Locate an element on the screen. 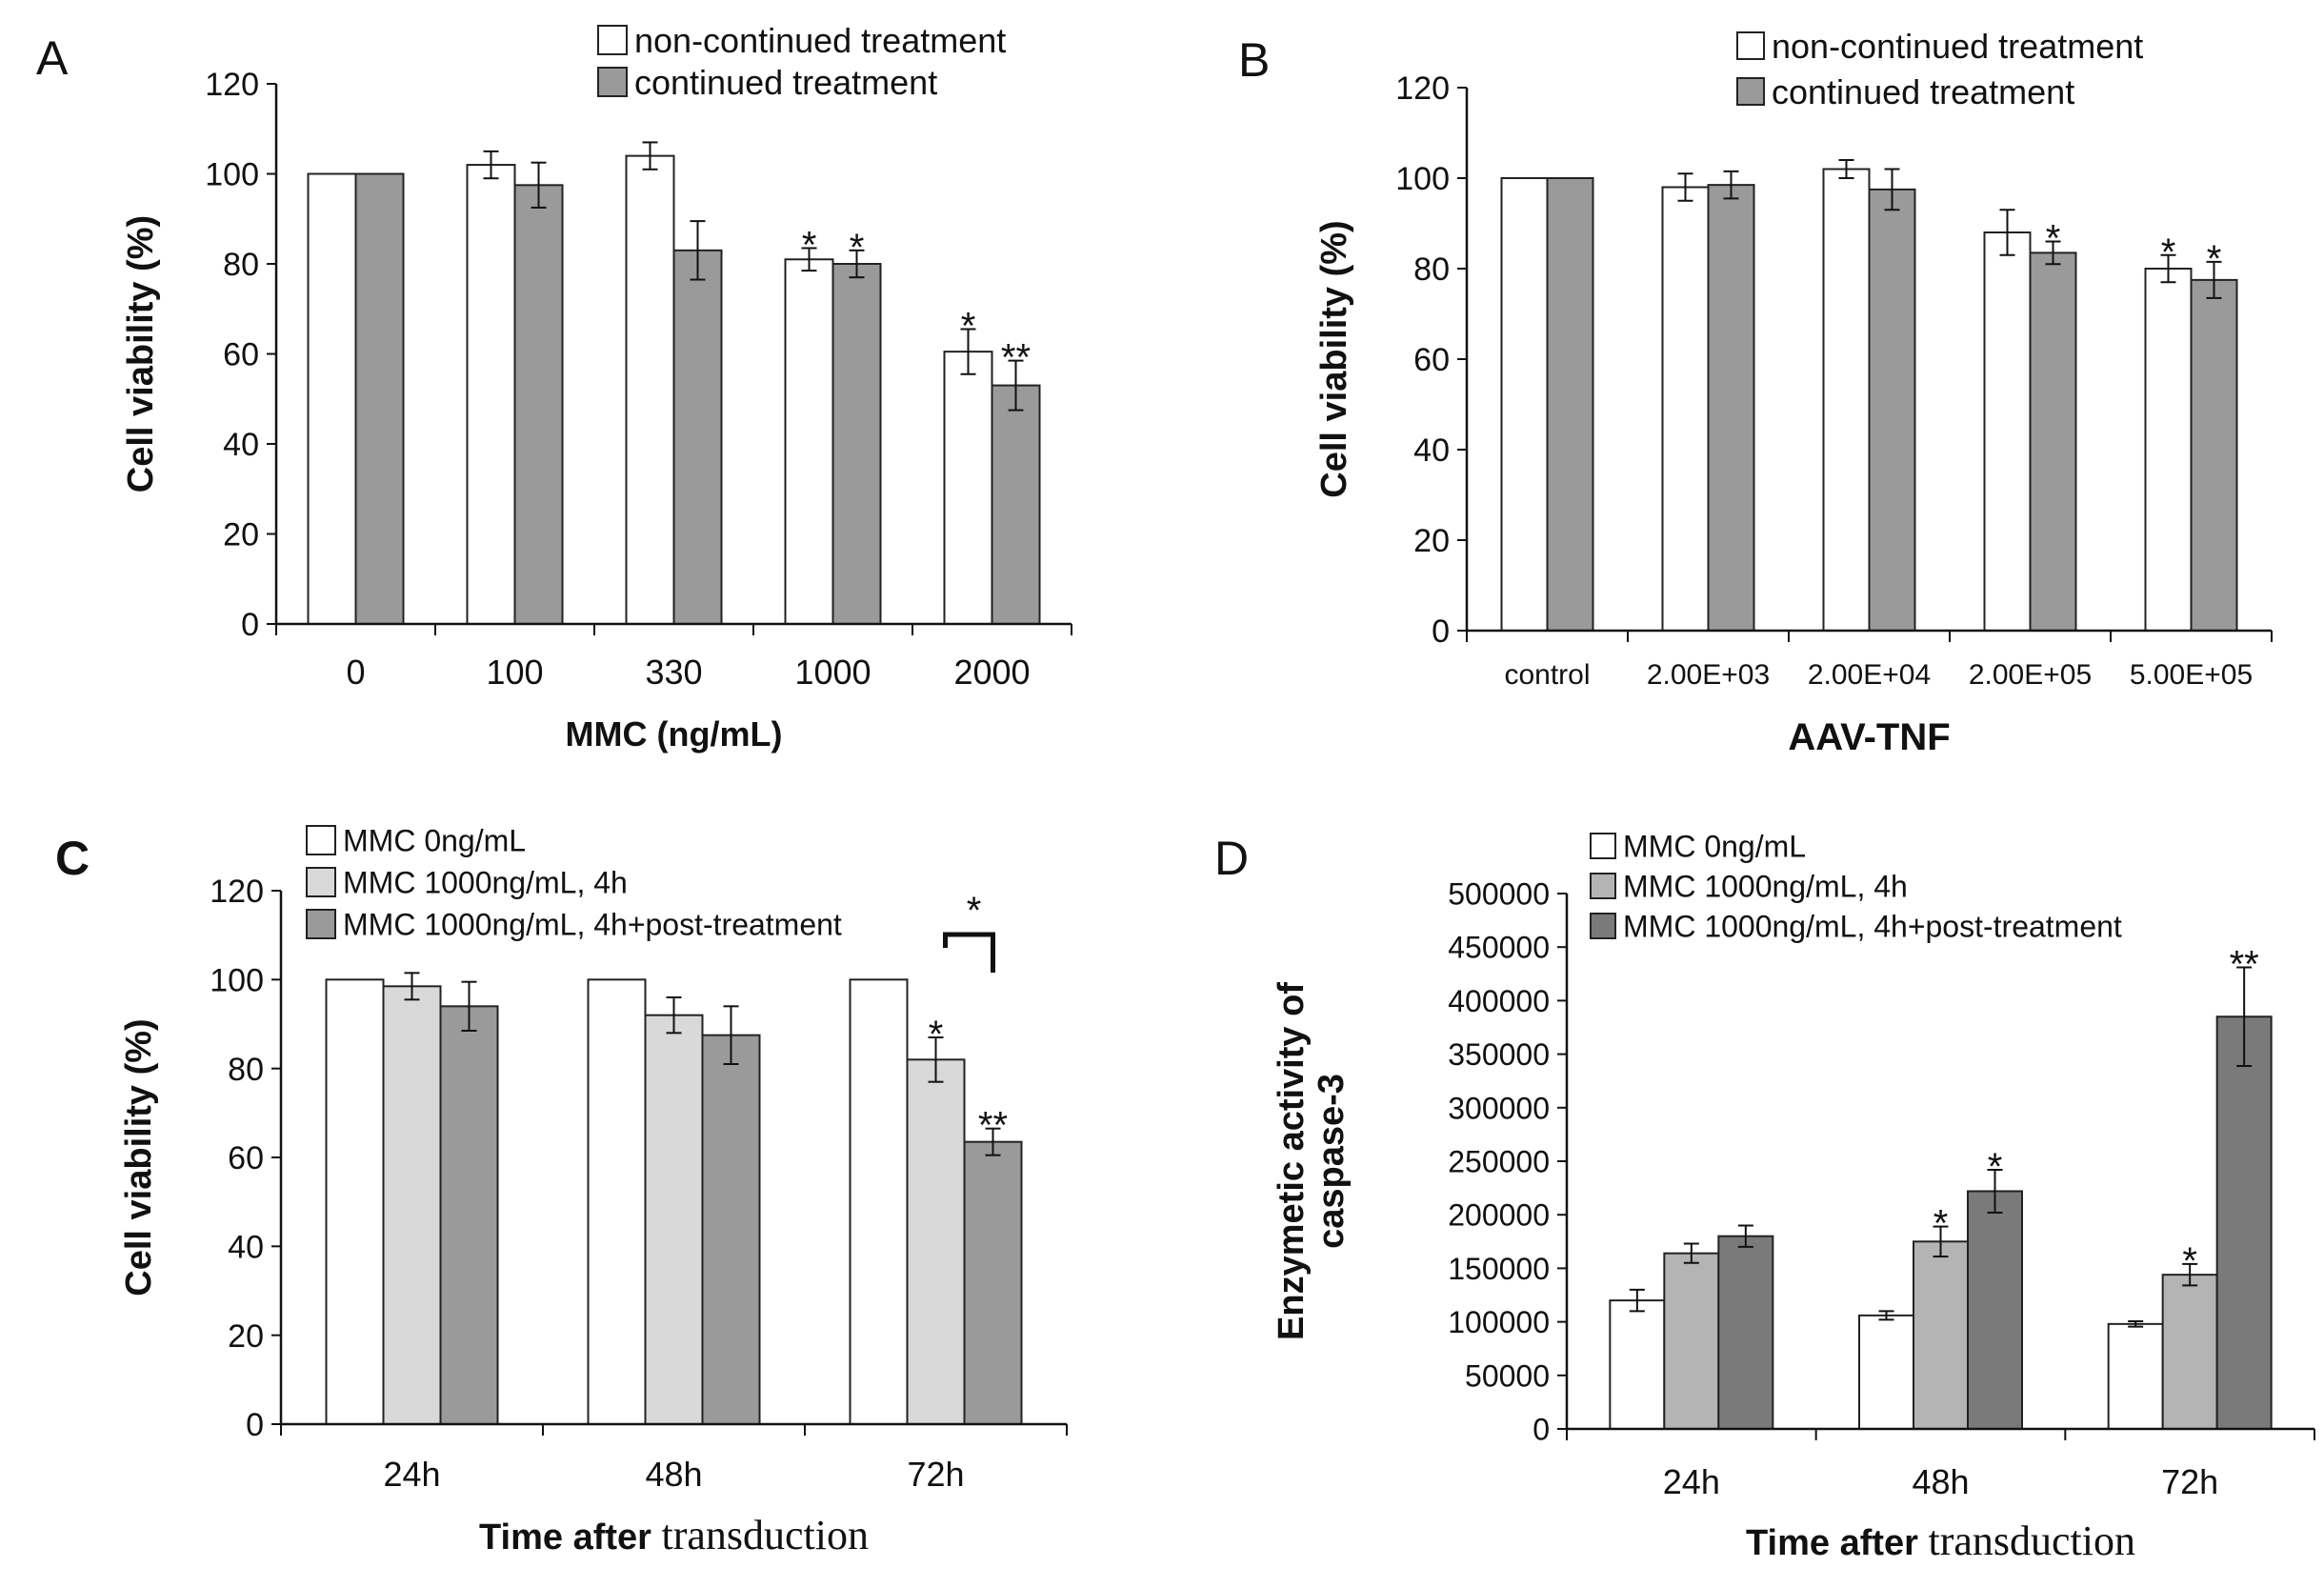  x-axis-label: AAV-TNF is located at coordinates (1869, 737).